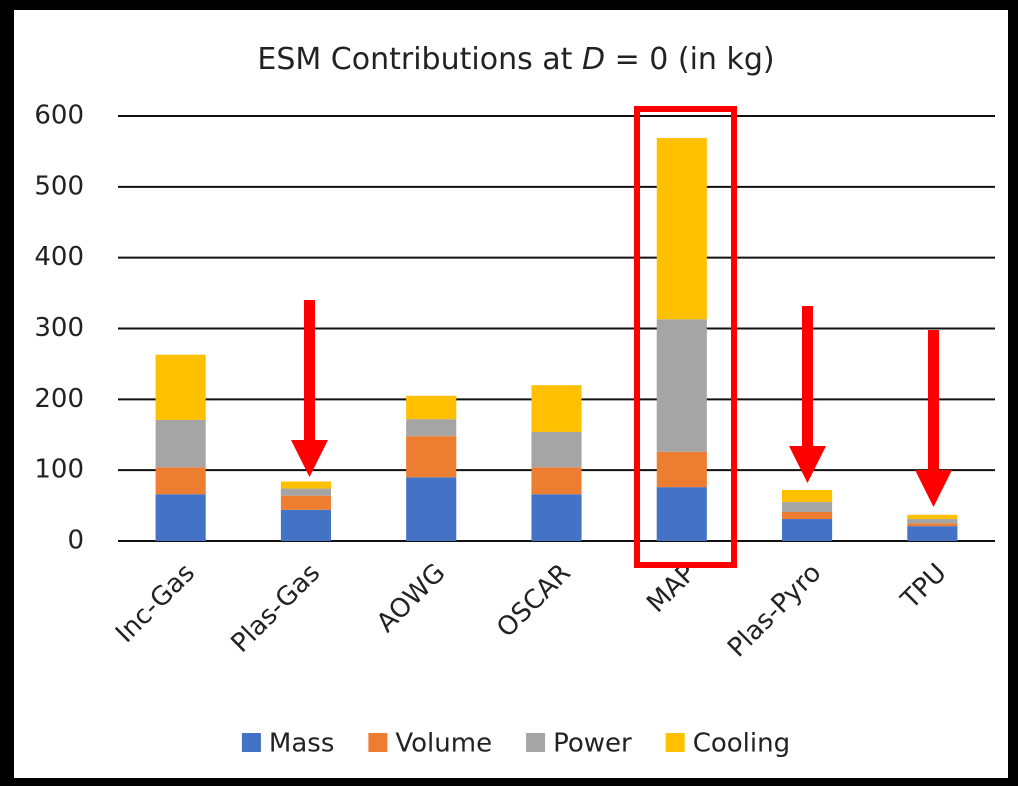 This screenshot has height=786, width=1018. I want to click on y-tick-label: 500, so click(59, 186).